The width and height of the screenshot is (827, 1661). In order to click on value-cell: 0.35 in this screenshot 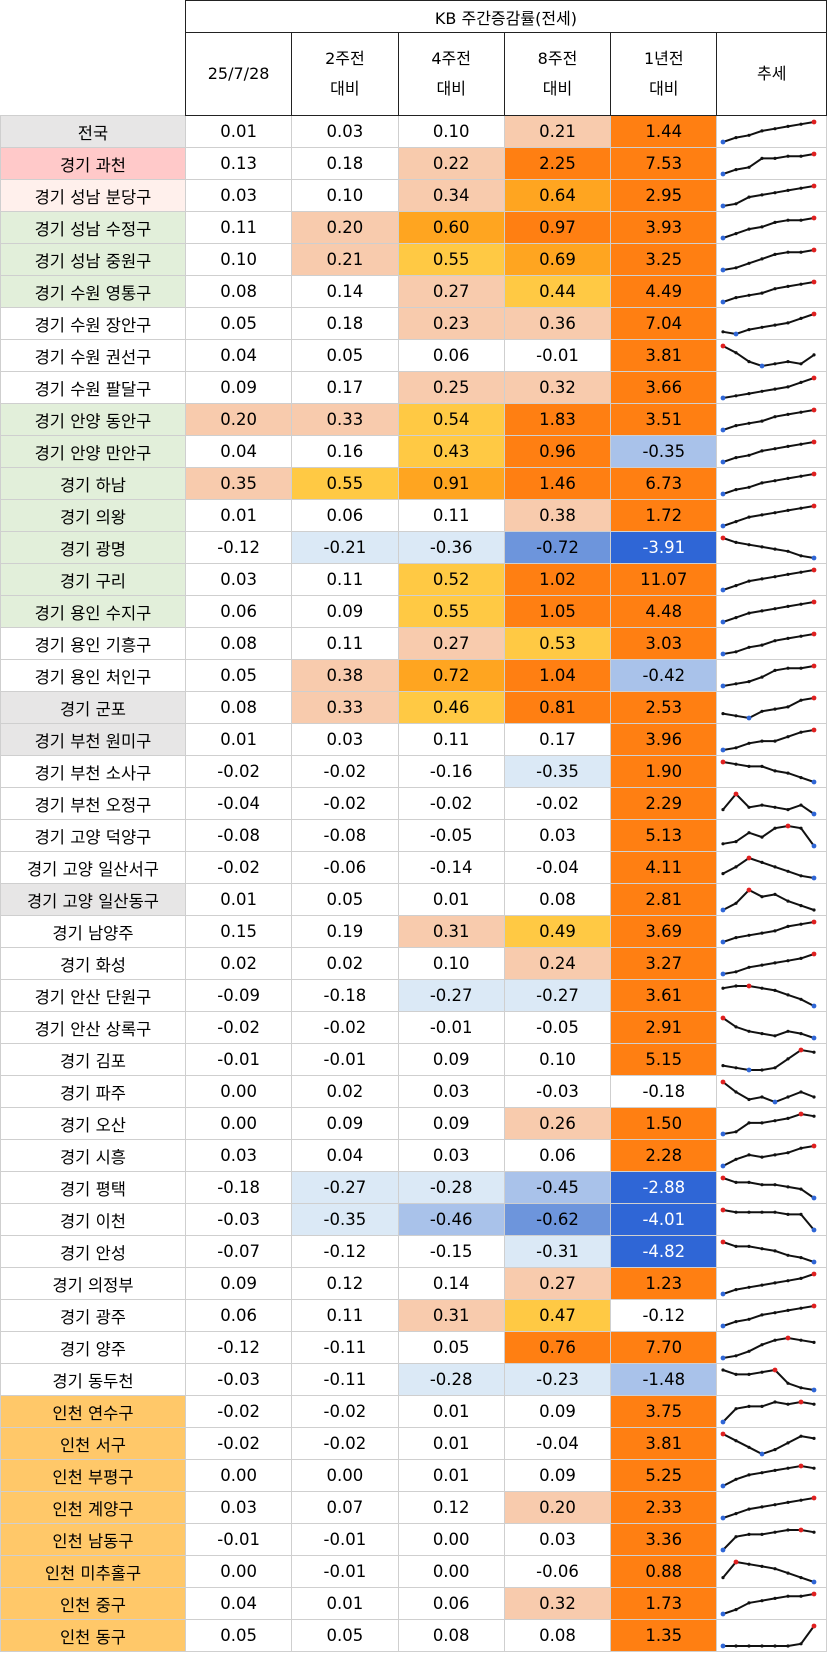, I will do `click(238, 483)`.